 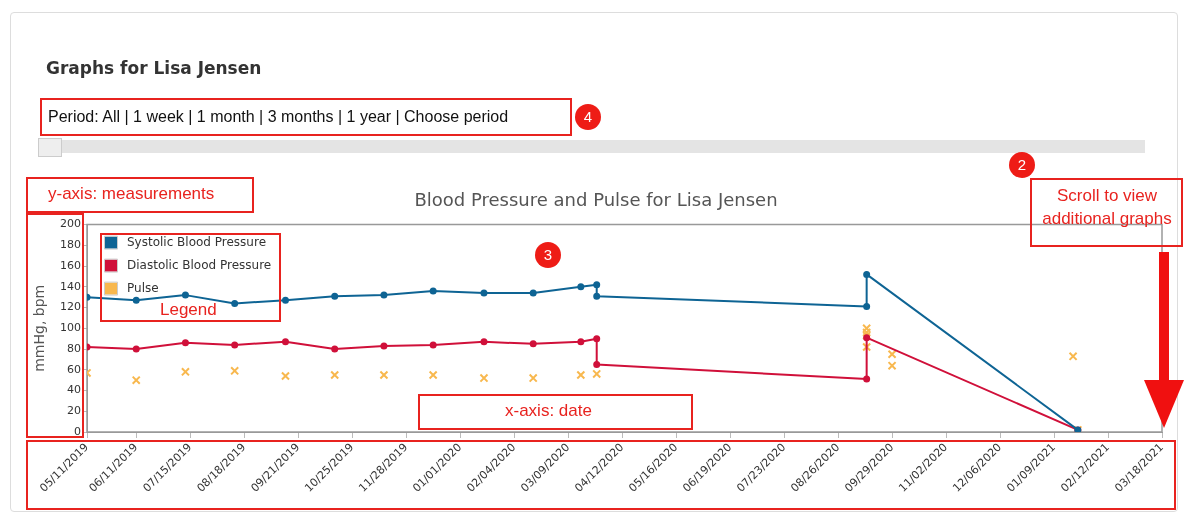 What do you see at coordinates (199, 264) in the screenshot?
I see `legend-label: Diastolic Blood Pressure` at bounding box center [199, 264].